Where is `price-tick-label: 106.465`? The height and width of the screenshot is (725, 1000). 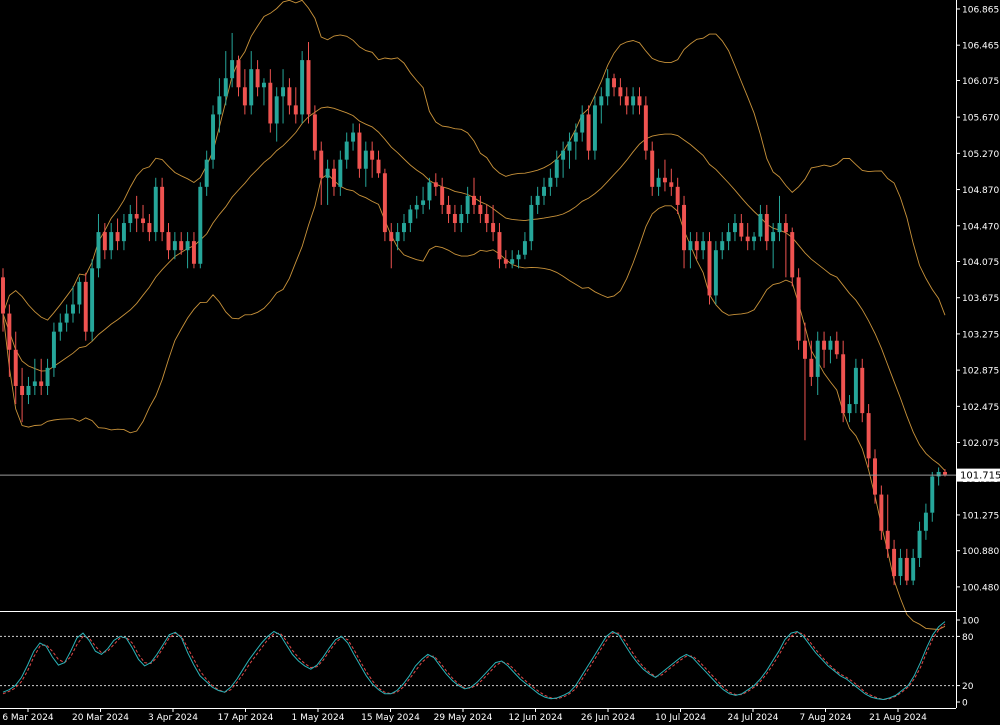 price-tick-label: 106.465 is located at coordinates (980, 47).